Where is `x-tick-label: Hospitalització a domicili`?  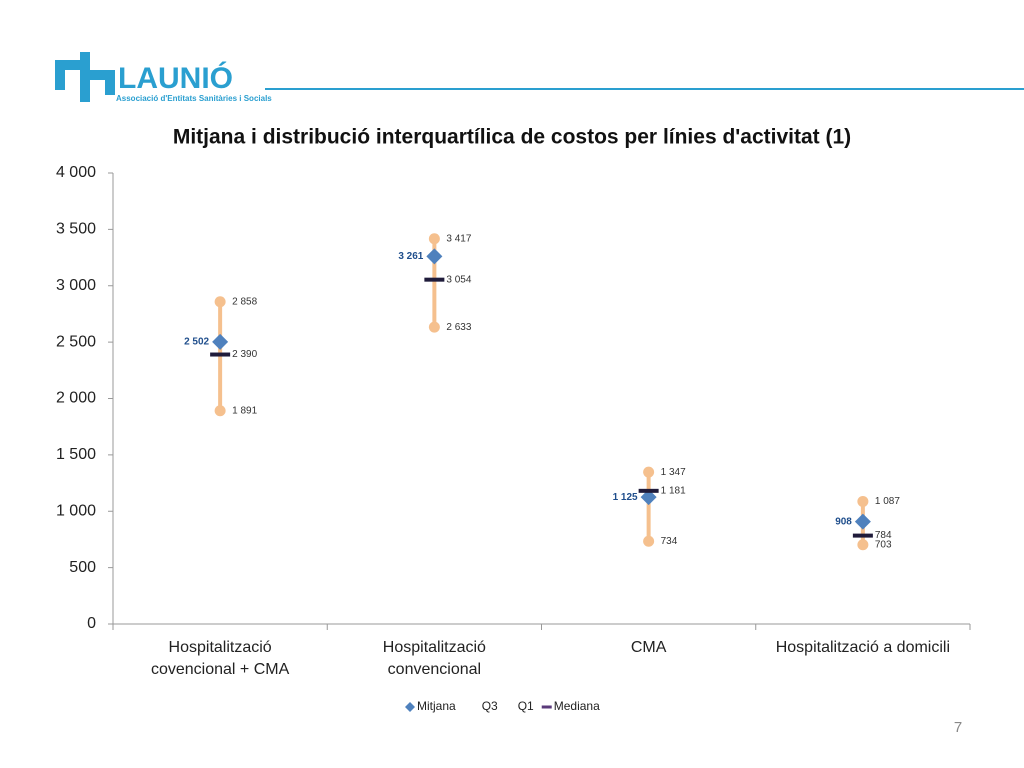
x-tick-label: Hospitalització a domicili is located at coordinates (863, 647).